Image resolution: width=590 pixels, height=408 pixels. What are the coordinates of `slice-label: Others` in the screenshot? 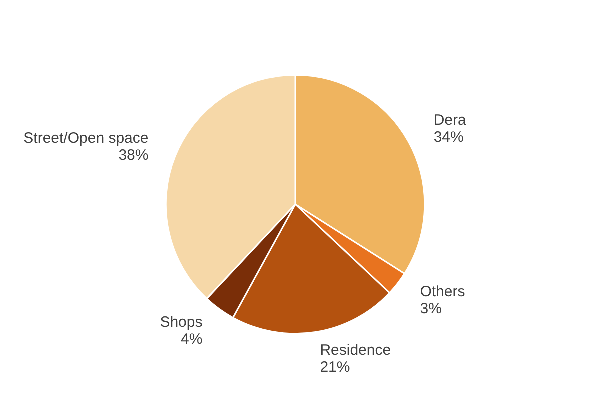 It's located at (443, 292).